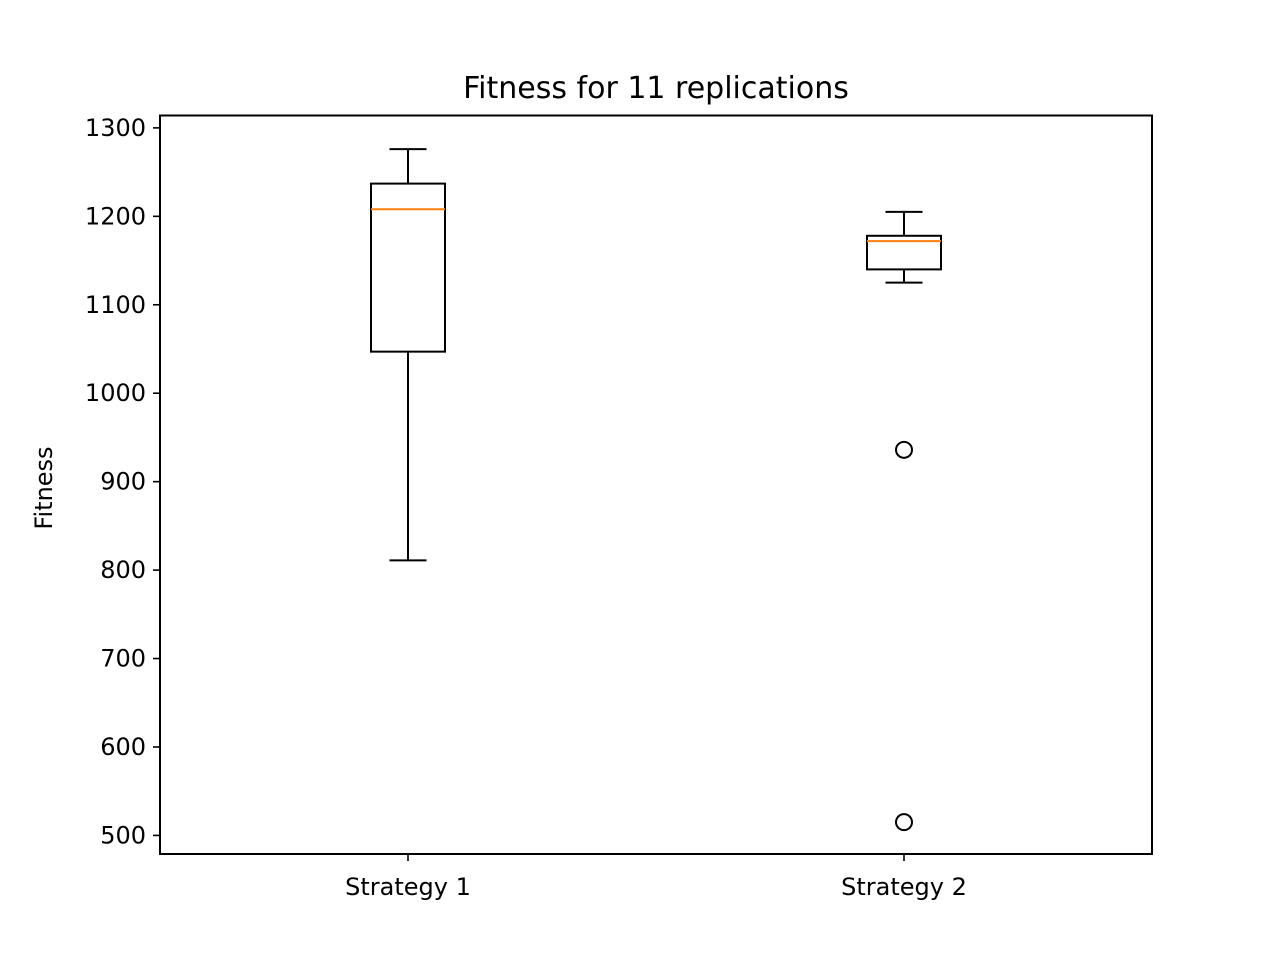 This screenshot has height=960, width=1280. Describe the element at coordinates (123, 482) in the screenshot. I see `y-tick-label: 900` at that location.